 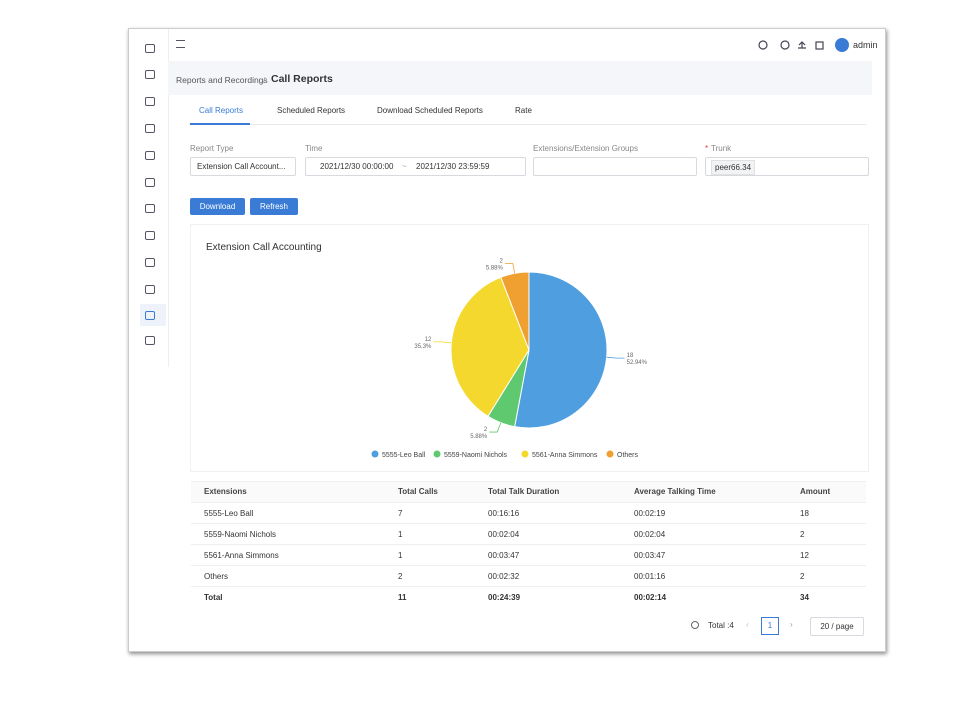 What do you see at coordinates (220, 124) in the screenshot?
I see `tab-underline` at bounding box center [220, 124].